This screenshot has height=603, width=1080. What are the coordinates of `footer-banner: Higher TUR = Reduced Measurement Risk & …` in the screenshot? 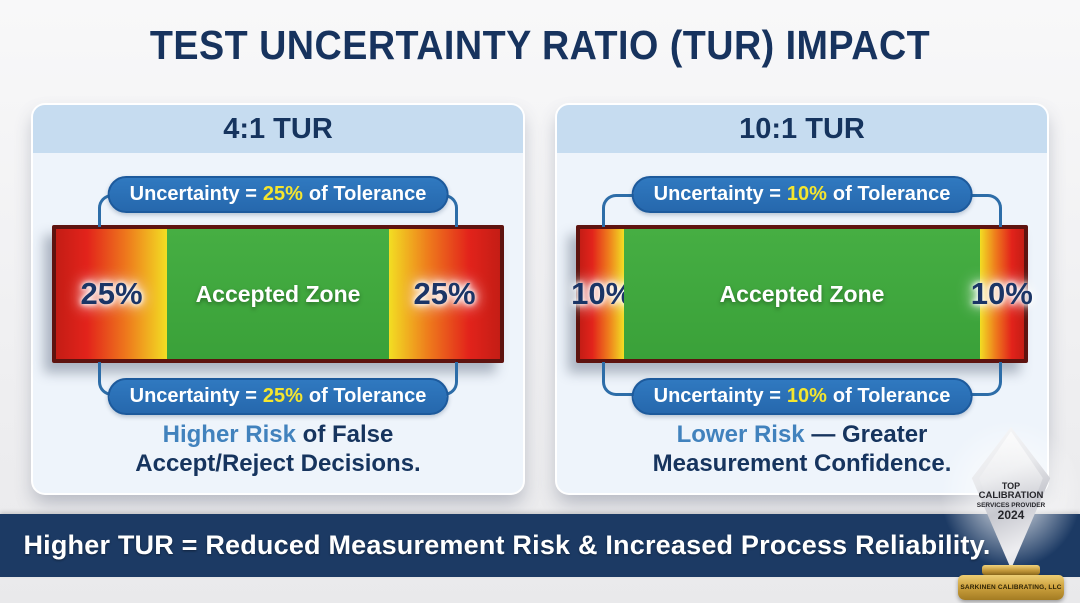 It's located at (540, 545).